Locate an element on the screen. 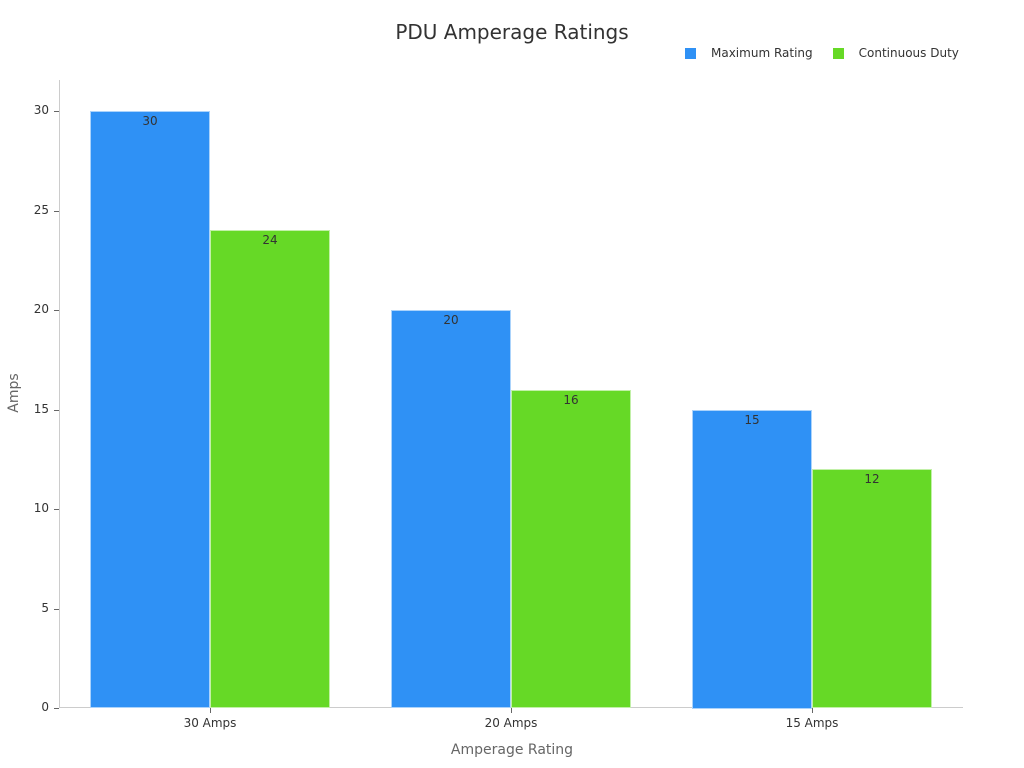  legend-swatch-continuous-duty is located at coordinates (838, 53).